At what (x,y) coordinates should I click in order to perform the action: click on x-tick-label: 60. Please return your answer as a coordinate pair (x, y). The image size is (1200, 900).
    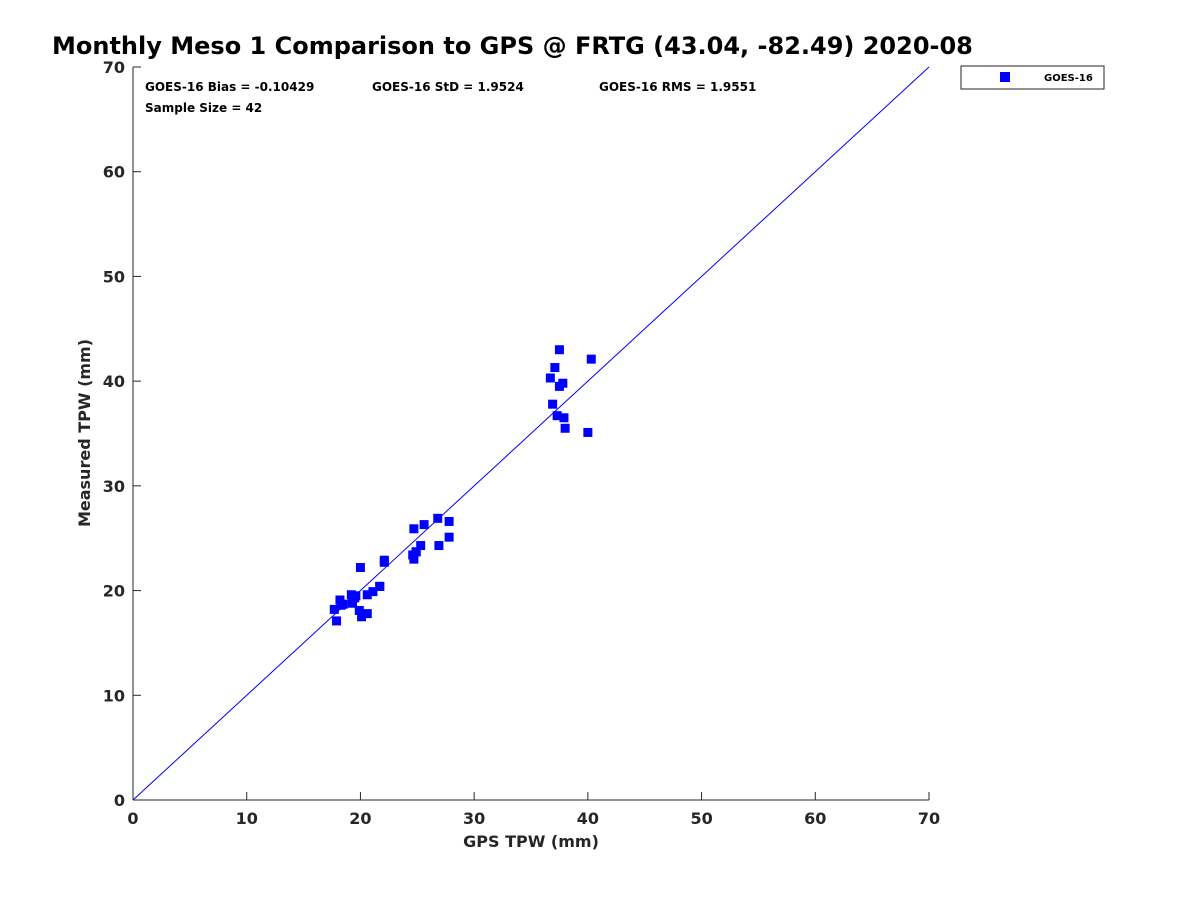
    Looking at the image, I should click on (815, 818).